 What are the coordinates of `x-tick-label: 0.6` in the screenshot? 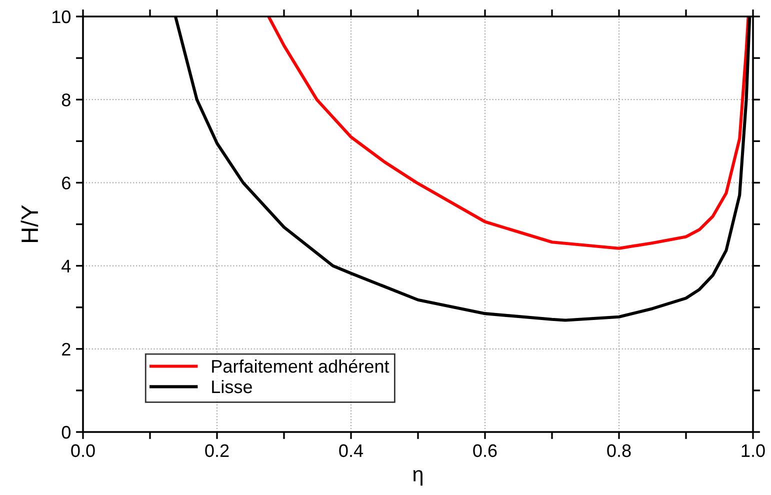 It's located at (485, 451).